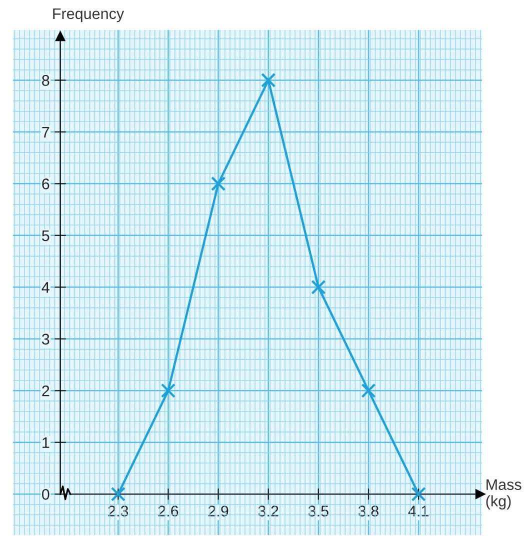  What do you see at coordinates (46, 184) in the screenshot?
I see `y-tick-label: 6` at bounding box center [46, 184].